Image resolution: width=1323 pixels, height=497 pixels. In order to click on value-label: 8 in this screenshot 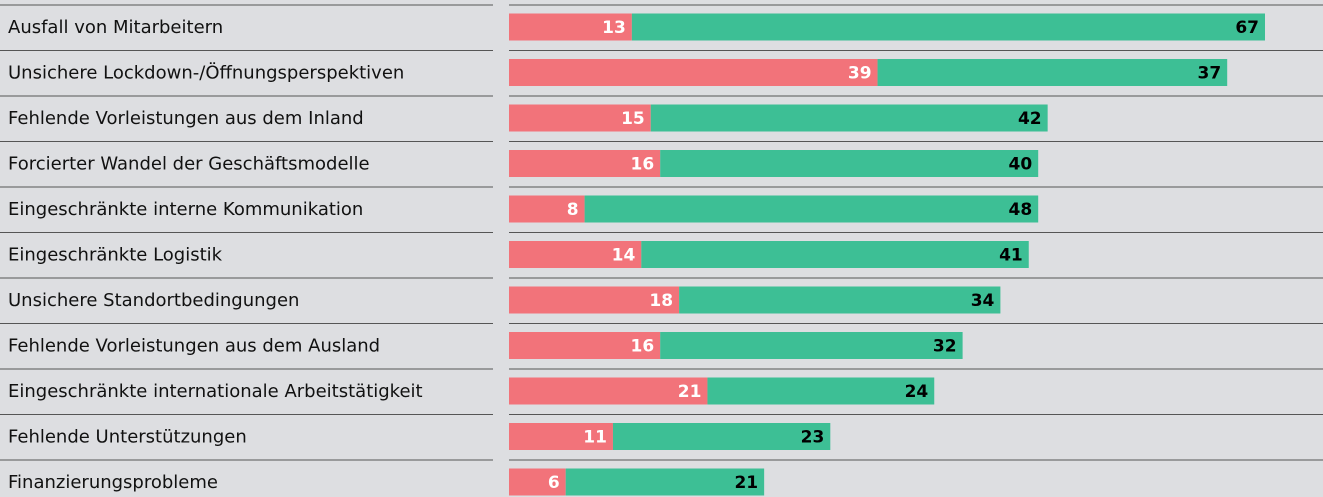, I will do `click(573, 210)`.